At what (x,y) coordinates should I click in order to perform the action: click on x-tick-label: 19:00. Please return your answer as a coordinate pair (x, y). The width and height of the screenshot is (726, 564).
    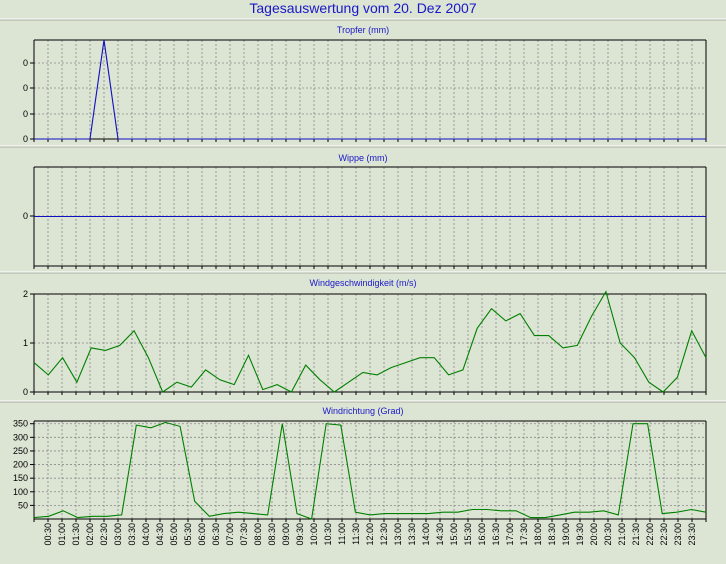
    Looking at the image, I should click on (566, 534).